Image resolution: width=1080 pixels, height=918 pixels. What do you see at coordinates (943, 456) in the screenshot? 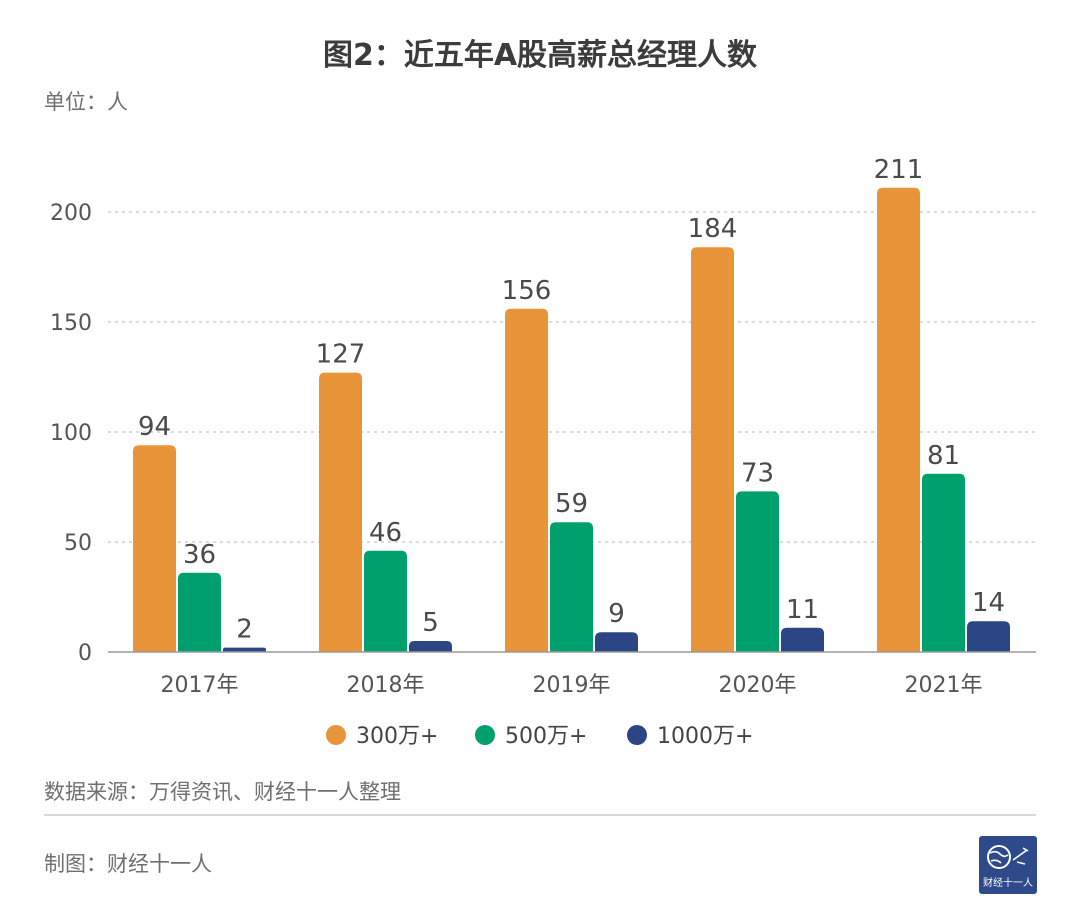
I see `bar-value-label: 81` at bounding box center [943, 456].